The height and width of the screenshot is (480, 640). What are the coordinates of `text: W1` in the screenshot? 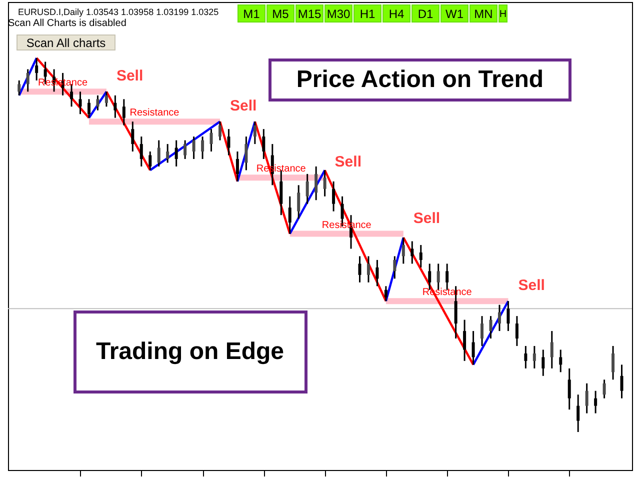 It's located at (455, 14).